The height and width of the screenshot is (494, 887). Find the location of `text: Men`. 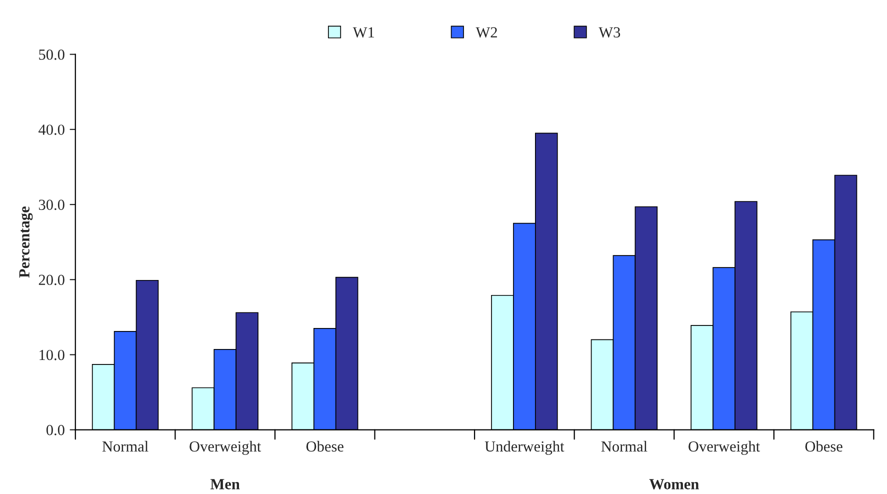

text: Men is located at coordinates (225, 484).